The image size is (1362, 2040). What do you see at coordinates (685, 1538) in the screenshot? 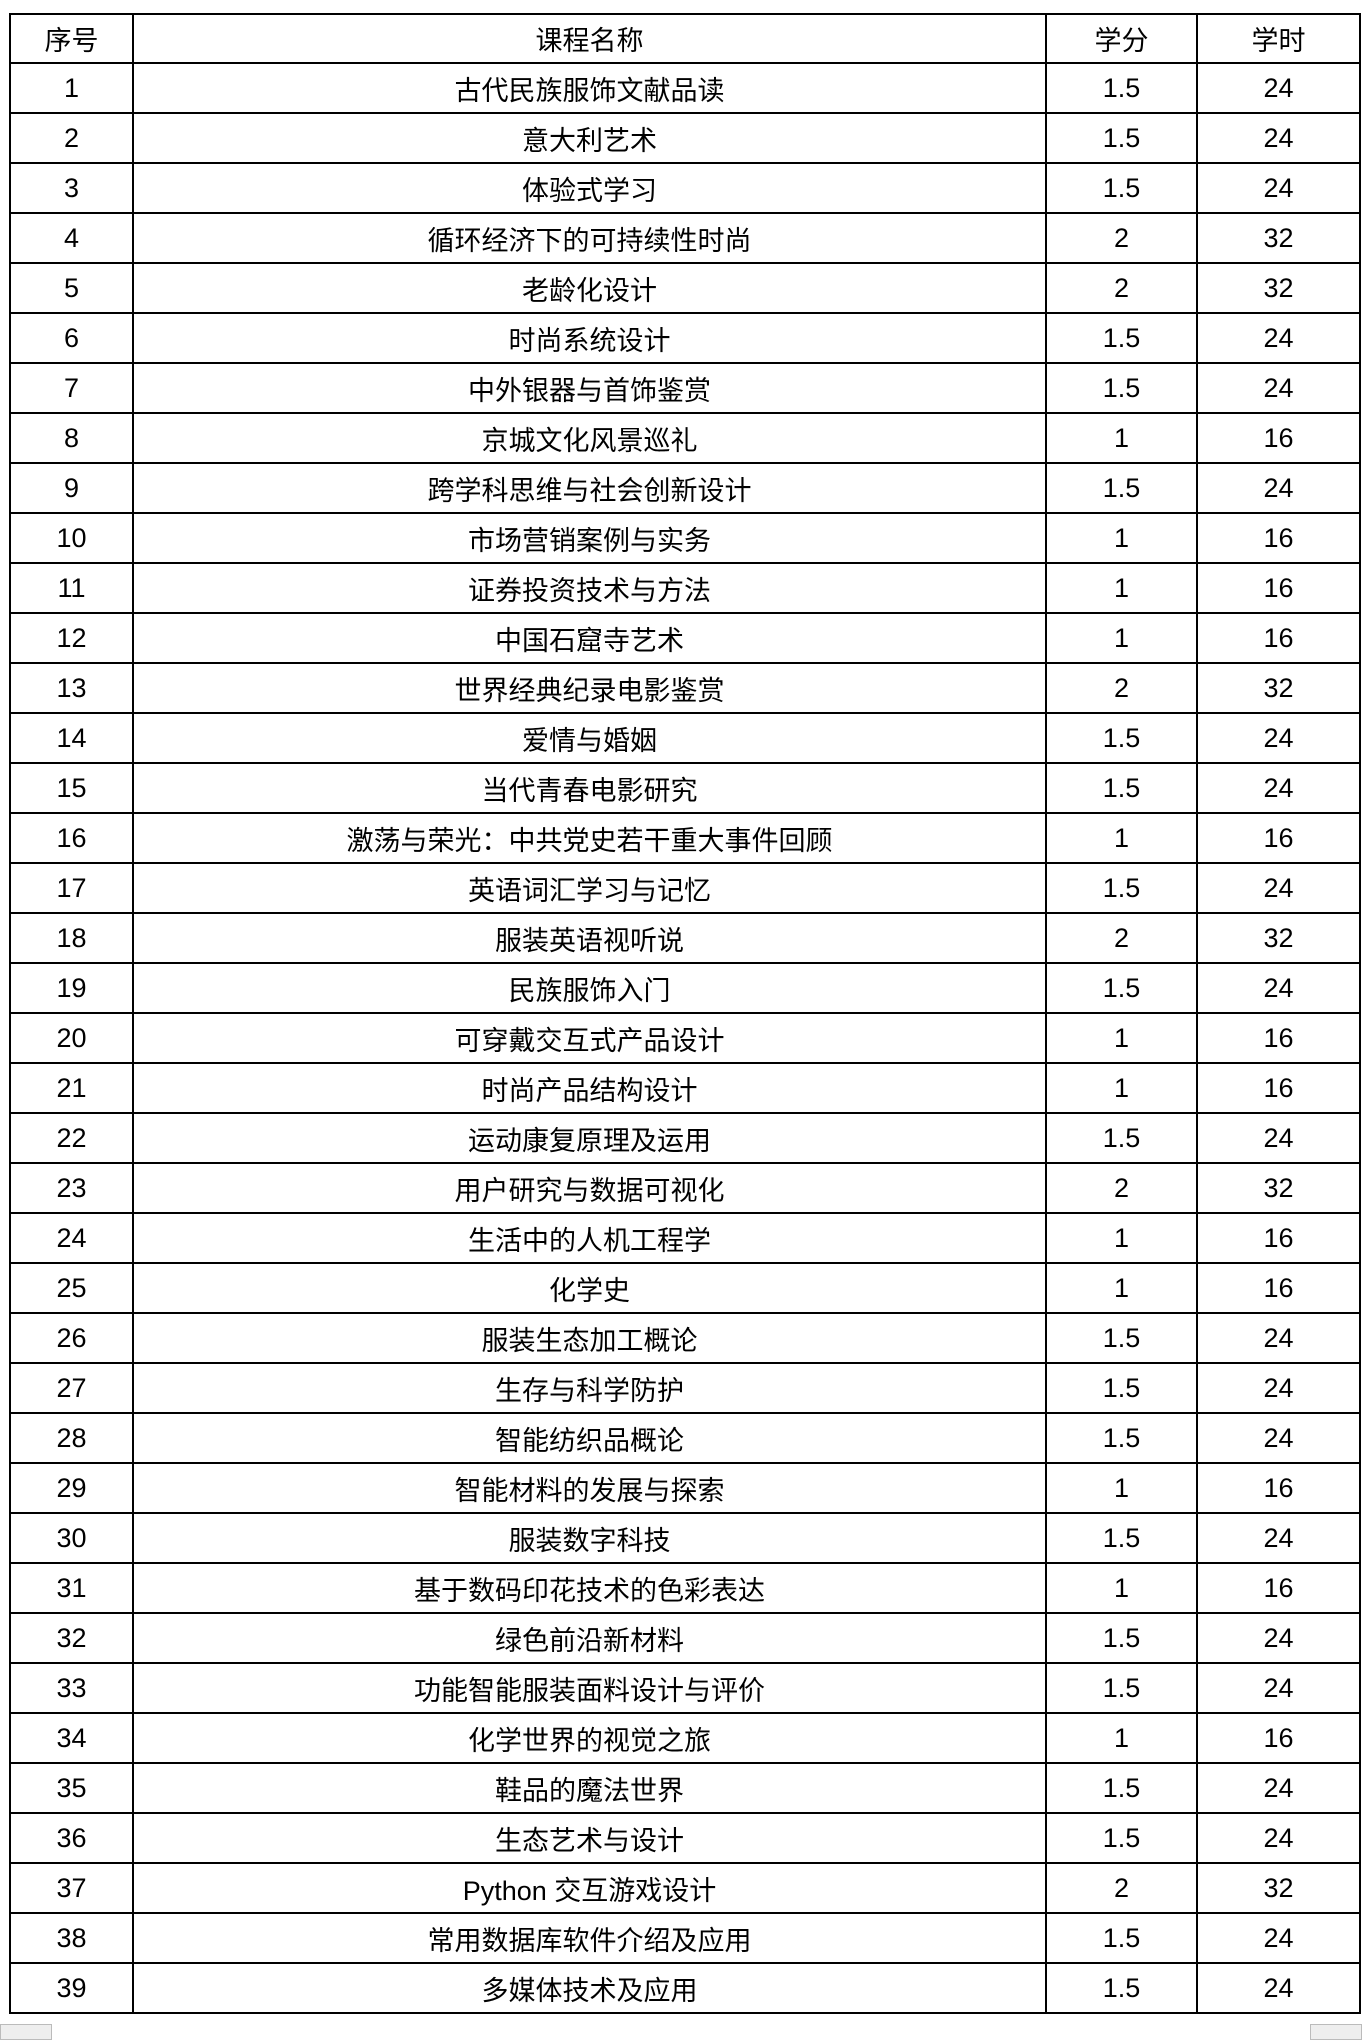
I see `table-row: 30 服装数字科技 1.5 24` at bounding box center [685, 1538].